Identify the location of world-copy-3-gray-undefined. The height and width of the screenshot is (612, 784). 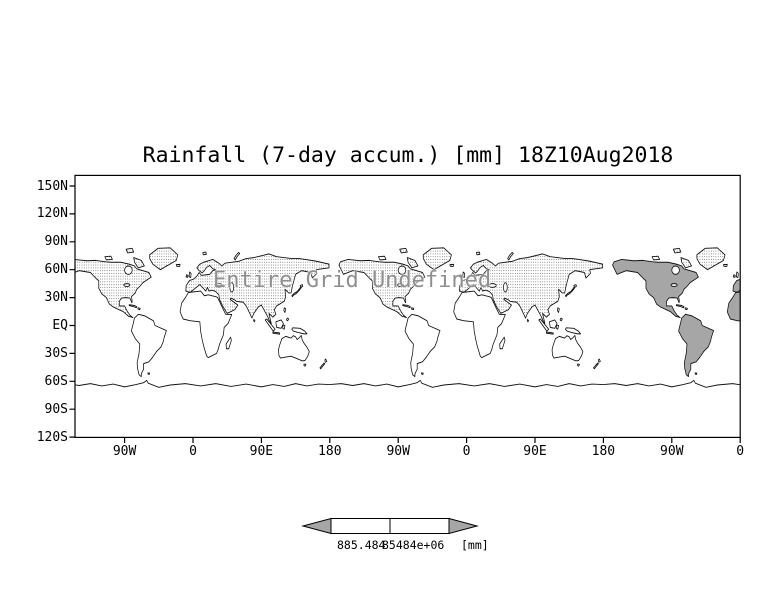
(693, 318).